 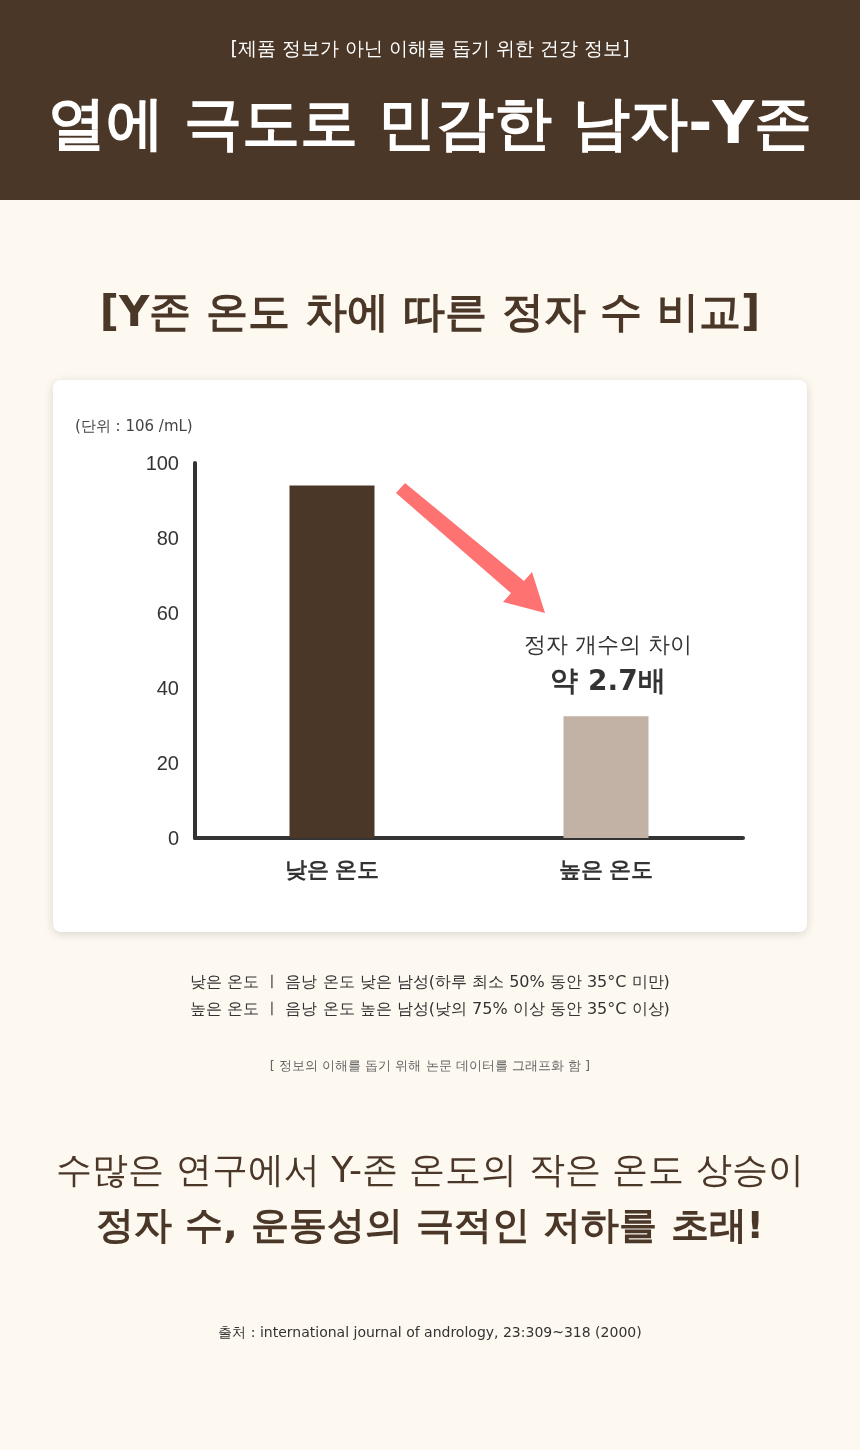 I want to click on text: [ 정보의 이해를 돕기 위해 논문 데이터를 그래프화 함 ], so click(x=430, y=1066).